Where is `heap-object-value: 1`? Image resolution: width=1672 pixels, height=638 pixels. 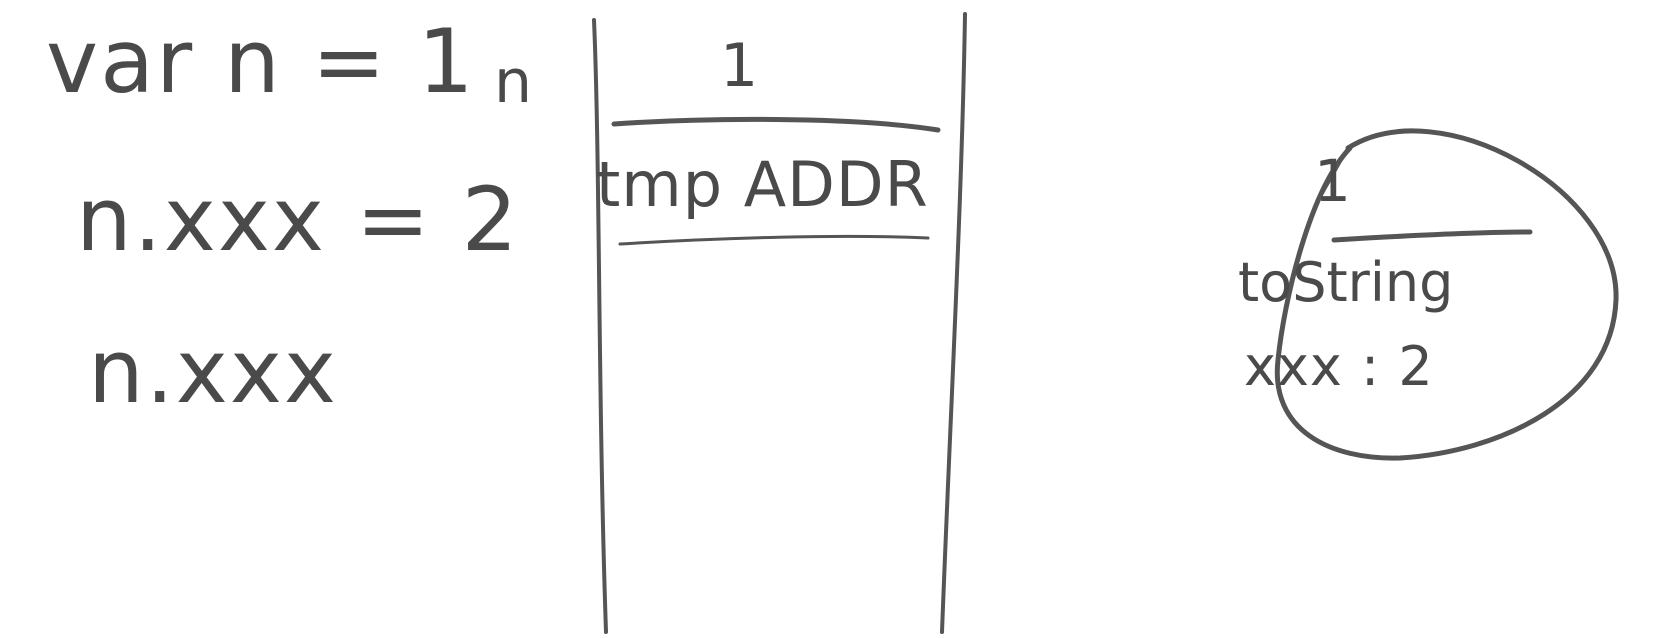
heap-object-value: 1 is located at coordinates (1332, 181).